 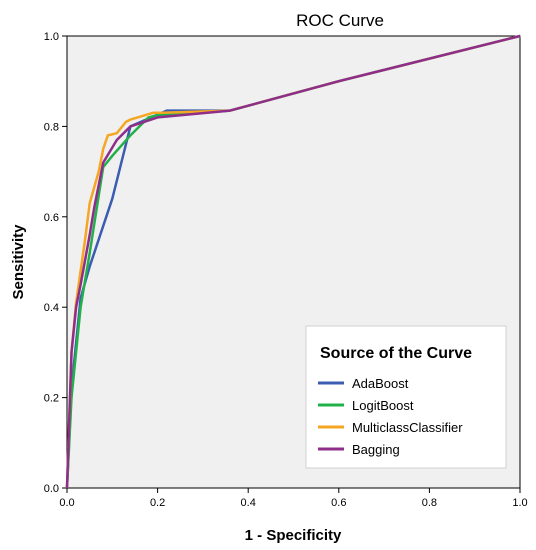 What do you see at coordinates (338, 503) in the screenshot?
I see `x-tick-label: 0.6` at bounding box center [338, 503].